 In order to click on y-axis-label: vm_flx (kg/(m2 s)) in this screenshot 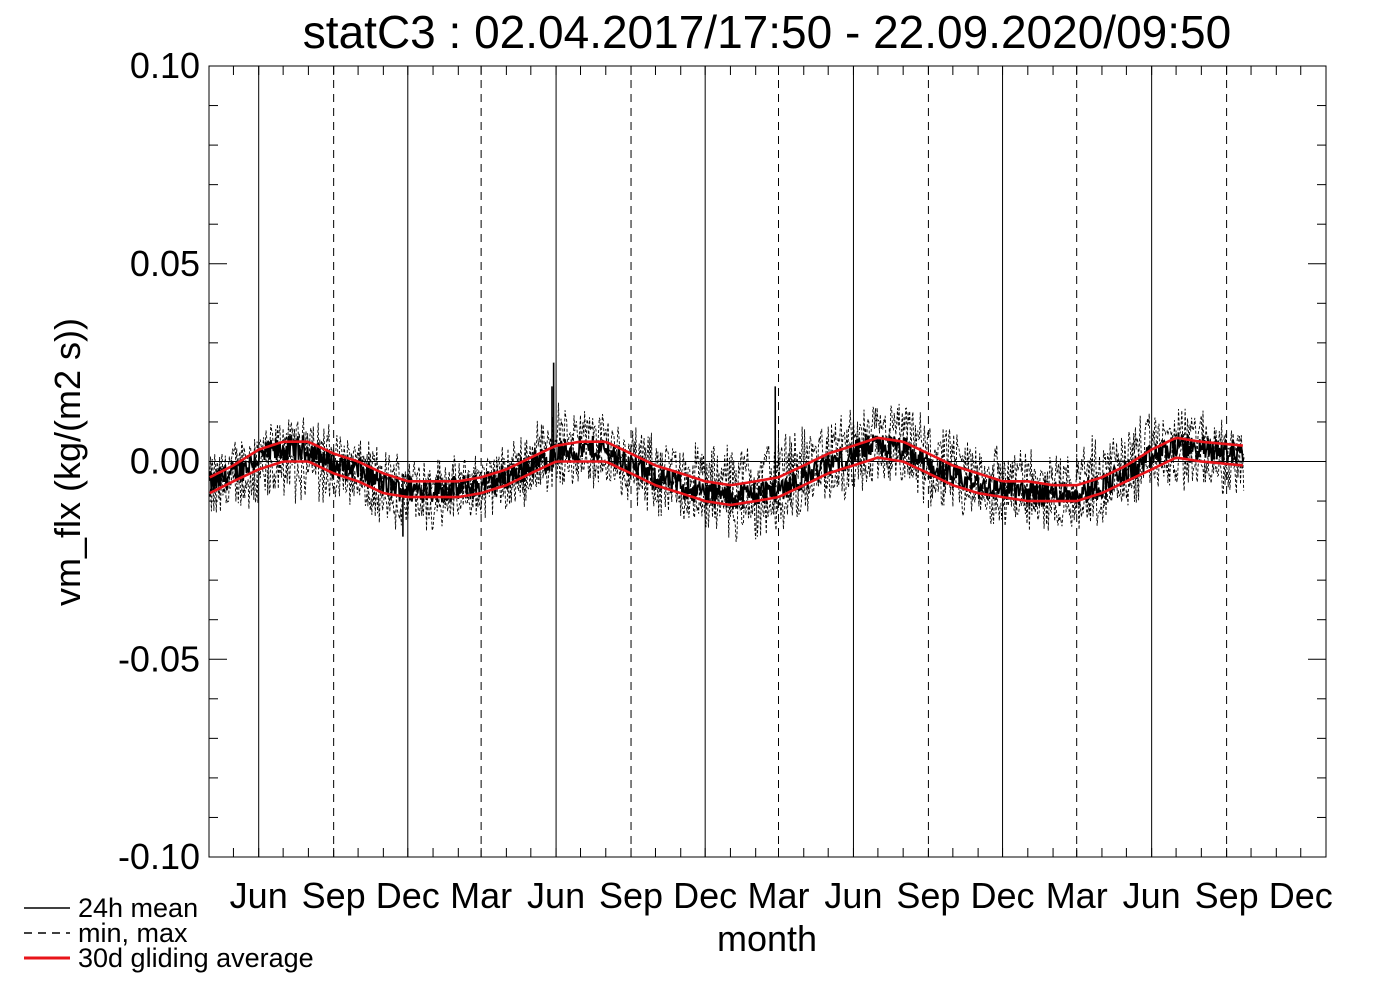, I will do `click(67, 462)`.